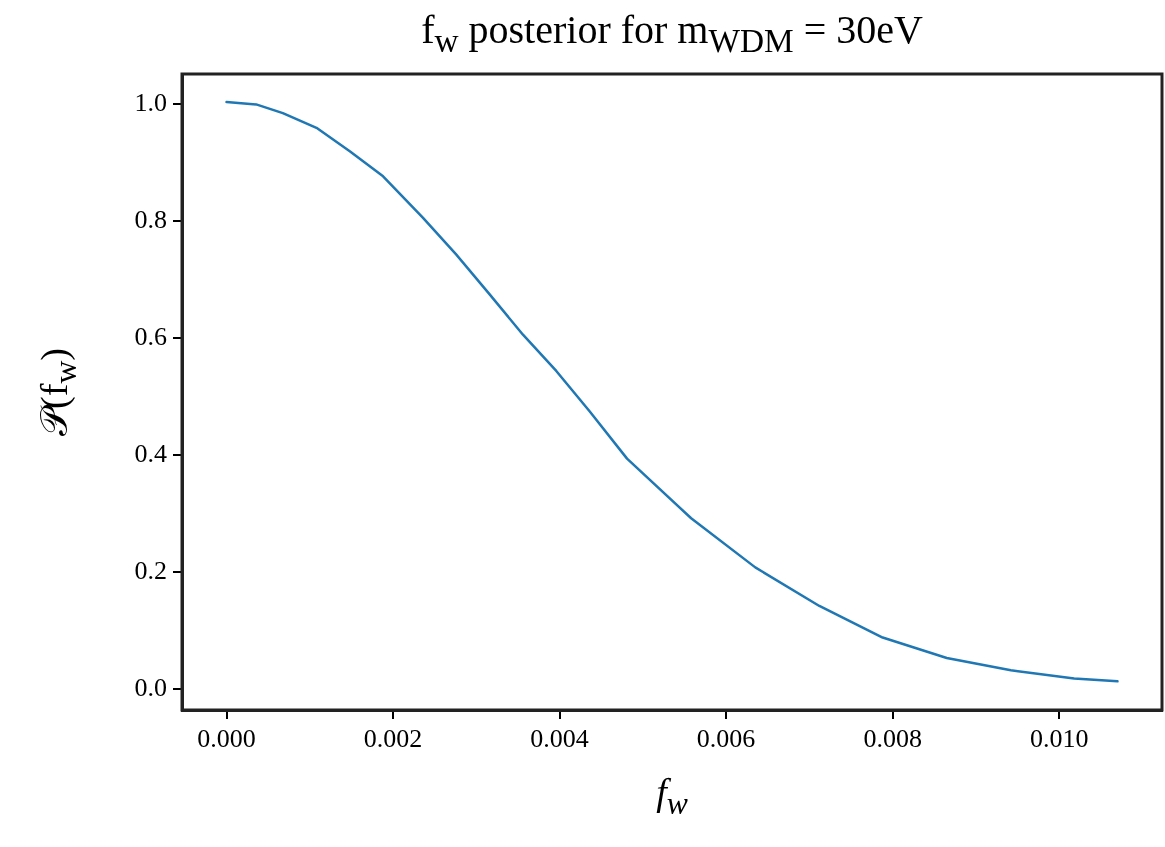 Image resolution: width=1165 pixels, height=847 pixels. Describe the element at coordinates (150, 453) in the screenshot. I see `y-tick-label: 0.4` at that location.